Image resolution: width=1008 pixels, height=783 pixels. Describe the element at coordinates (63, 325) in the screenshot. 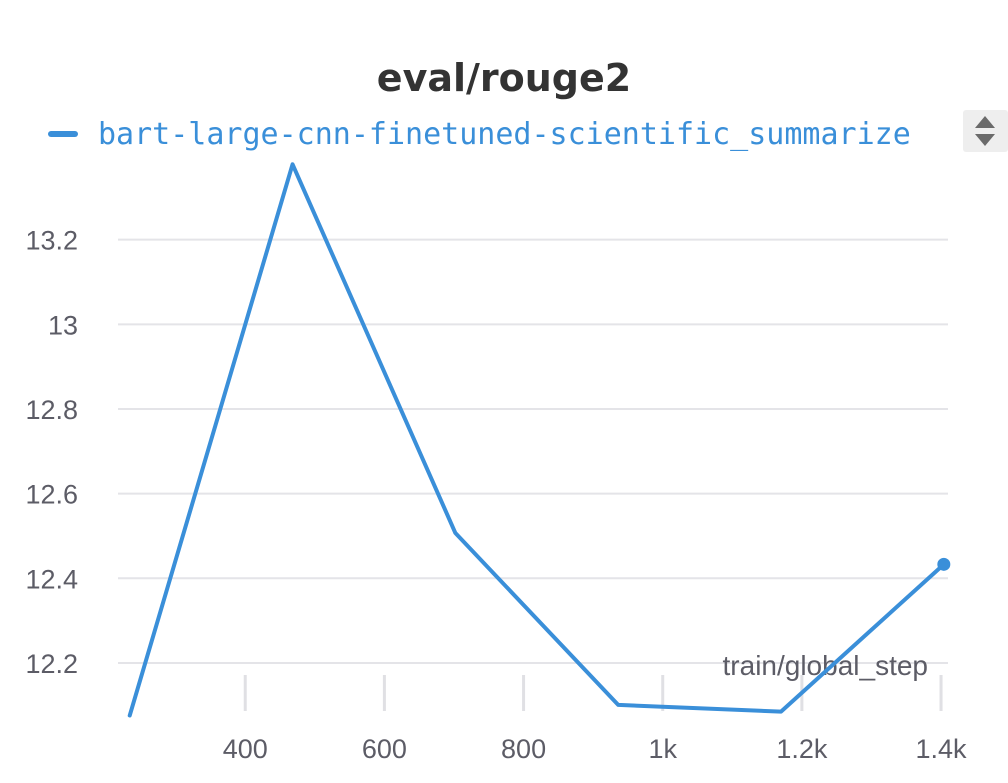

I see `y-tick-label: 13` at that location.